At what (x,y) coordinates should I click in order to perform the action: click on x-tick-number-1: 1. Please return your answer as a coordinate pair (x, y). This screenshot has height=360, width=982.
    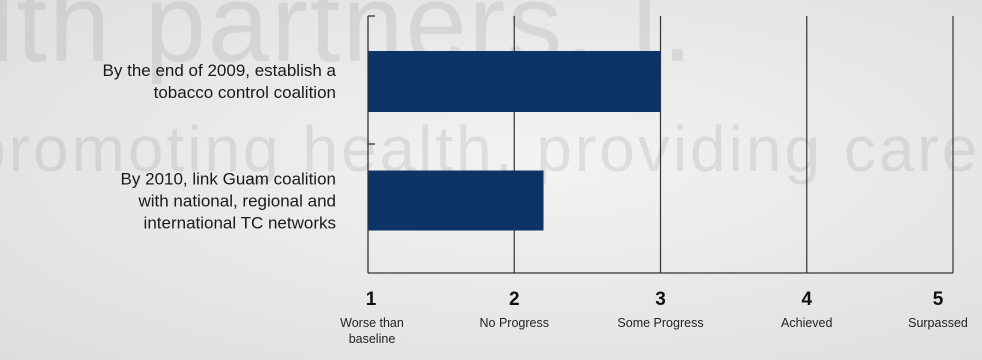
    Looking at the image, I should click on (371, 299).